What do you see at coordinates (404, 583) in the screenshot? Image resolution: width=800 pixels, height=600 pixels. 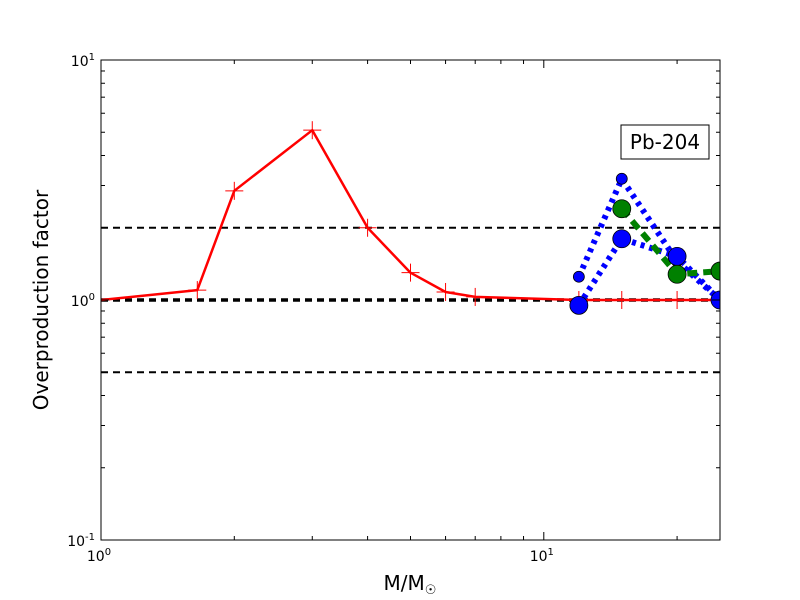 I see `x-axis-label-text: M/M` at bounding box center [404, 583].